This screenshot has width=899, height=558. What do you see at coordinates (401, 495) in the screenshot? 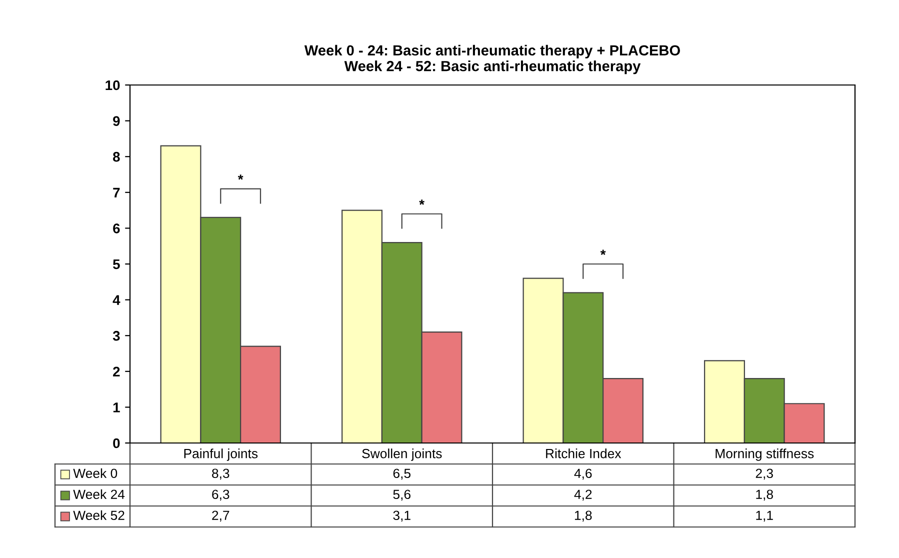
I see `data-label: 5,6` at bounding box center [401, 495].